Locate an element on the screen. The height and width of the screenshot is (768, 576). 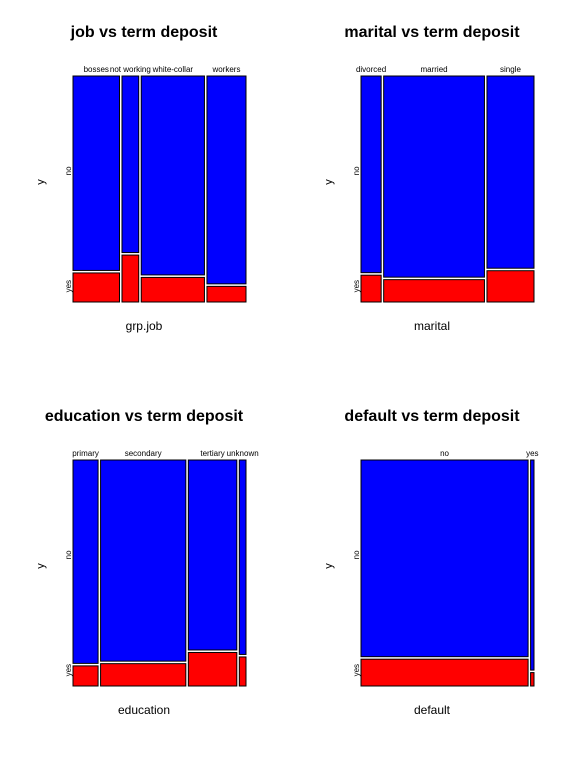
x-axis-label: grp.job is located at coordinates (144, 326).